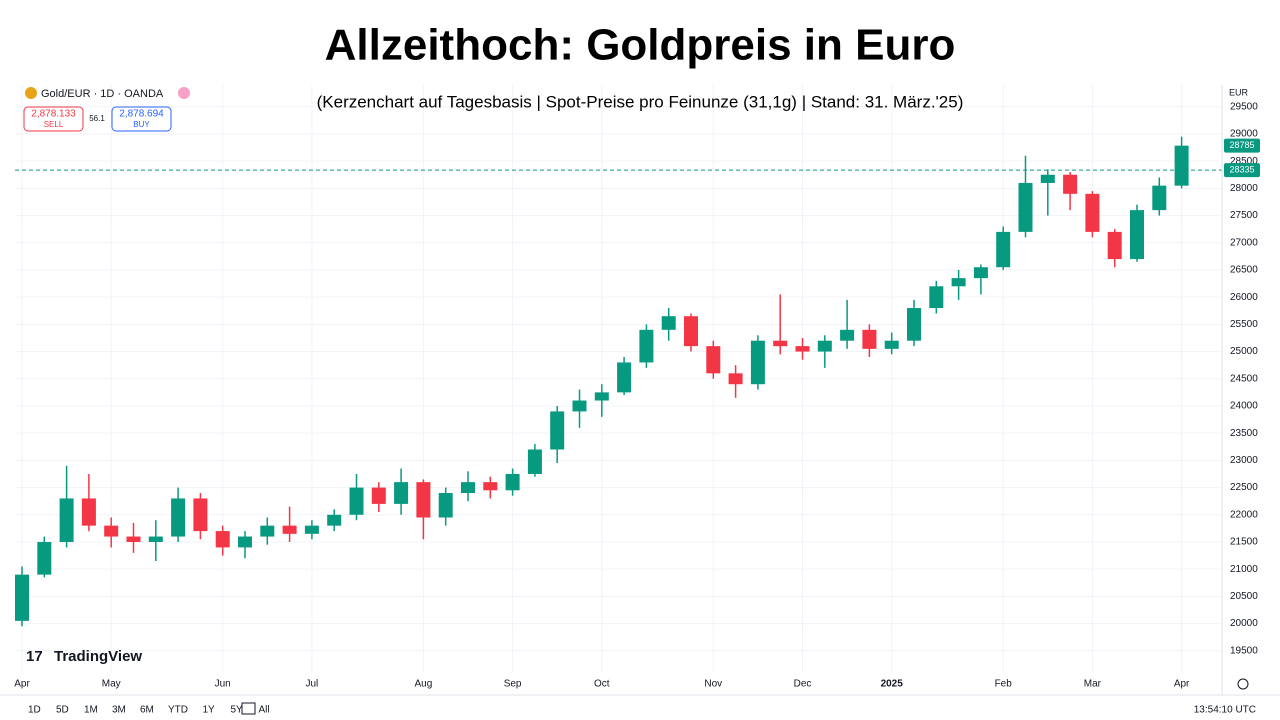  Describe the element at coordinates (1244, 514) in the screenshot. I see `y-tick-label: 22000` at that location.